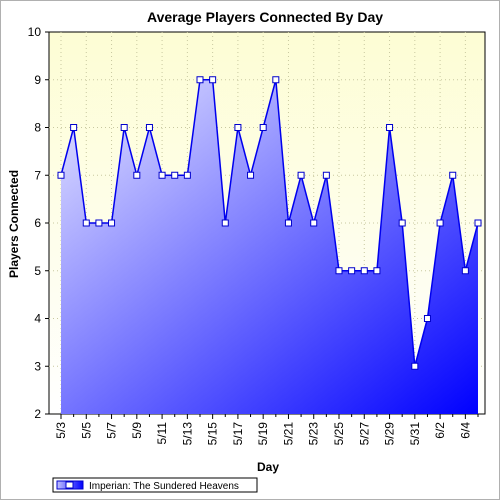 This screenshot has width=500, height=500. What do you see at coordinates (465, 430) in the screenshot?
I see `x-tick-label: 6/4` at bounding box center [465, 430].